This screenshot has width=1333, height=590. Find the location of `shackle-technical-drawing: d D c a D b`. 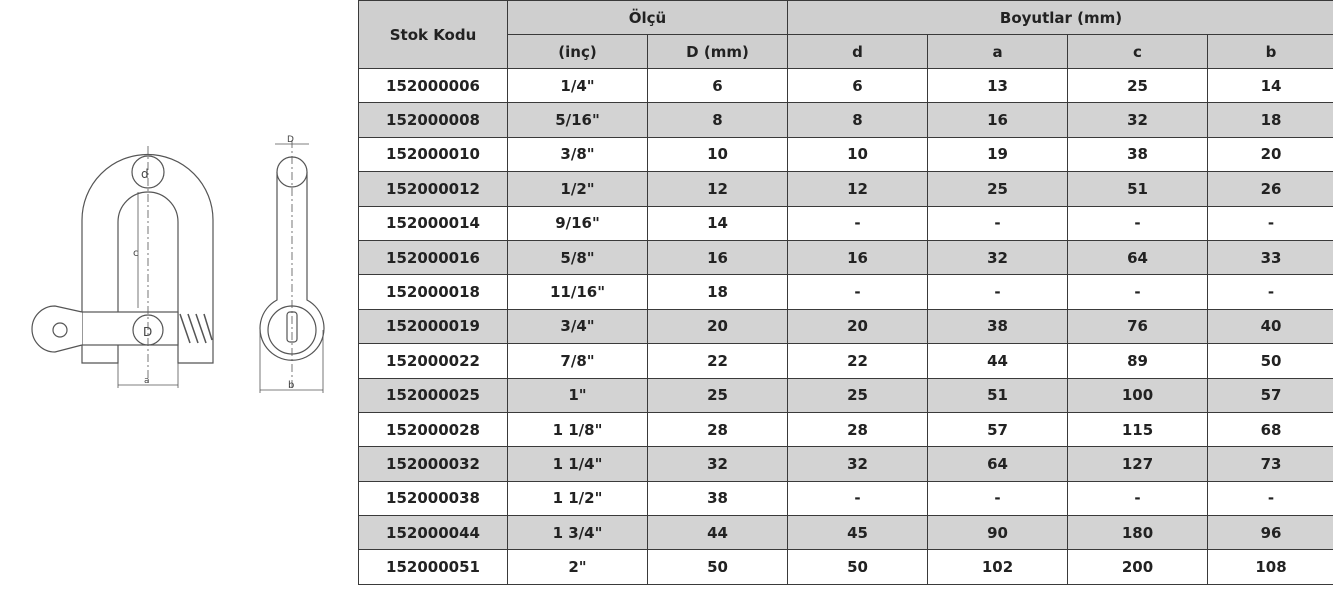

shackle-technical-drawing: d D c a D b is located at coordinates (178, 264).